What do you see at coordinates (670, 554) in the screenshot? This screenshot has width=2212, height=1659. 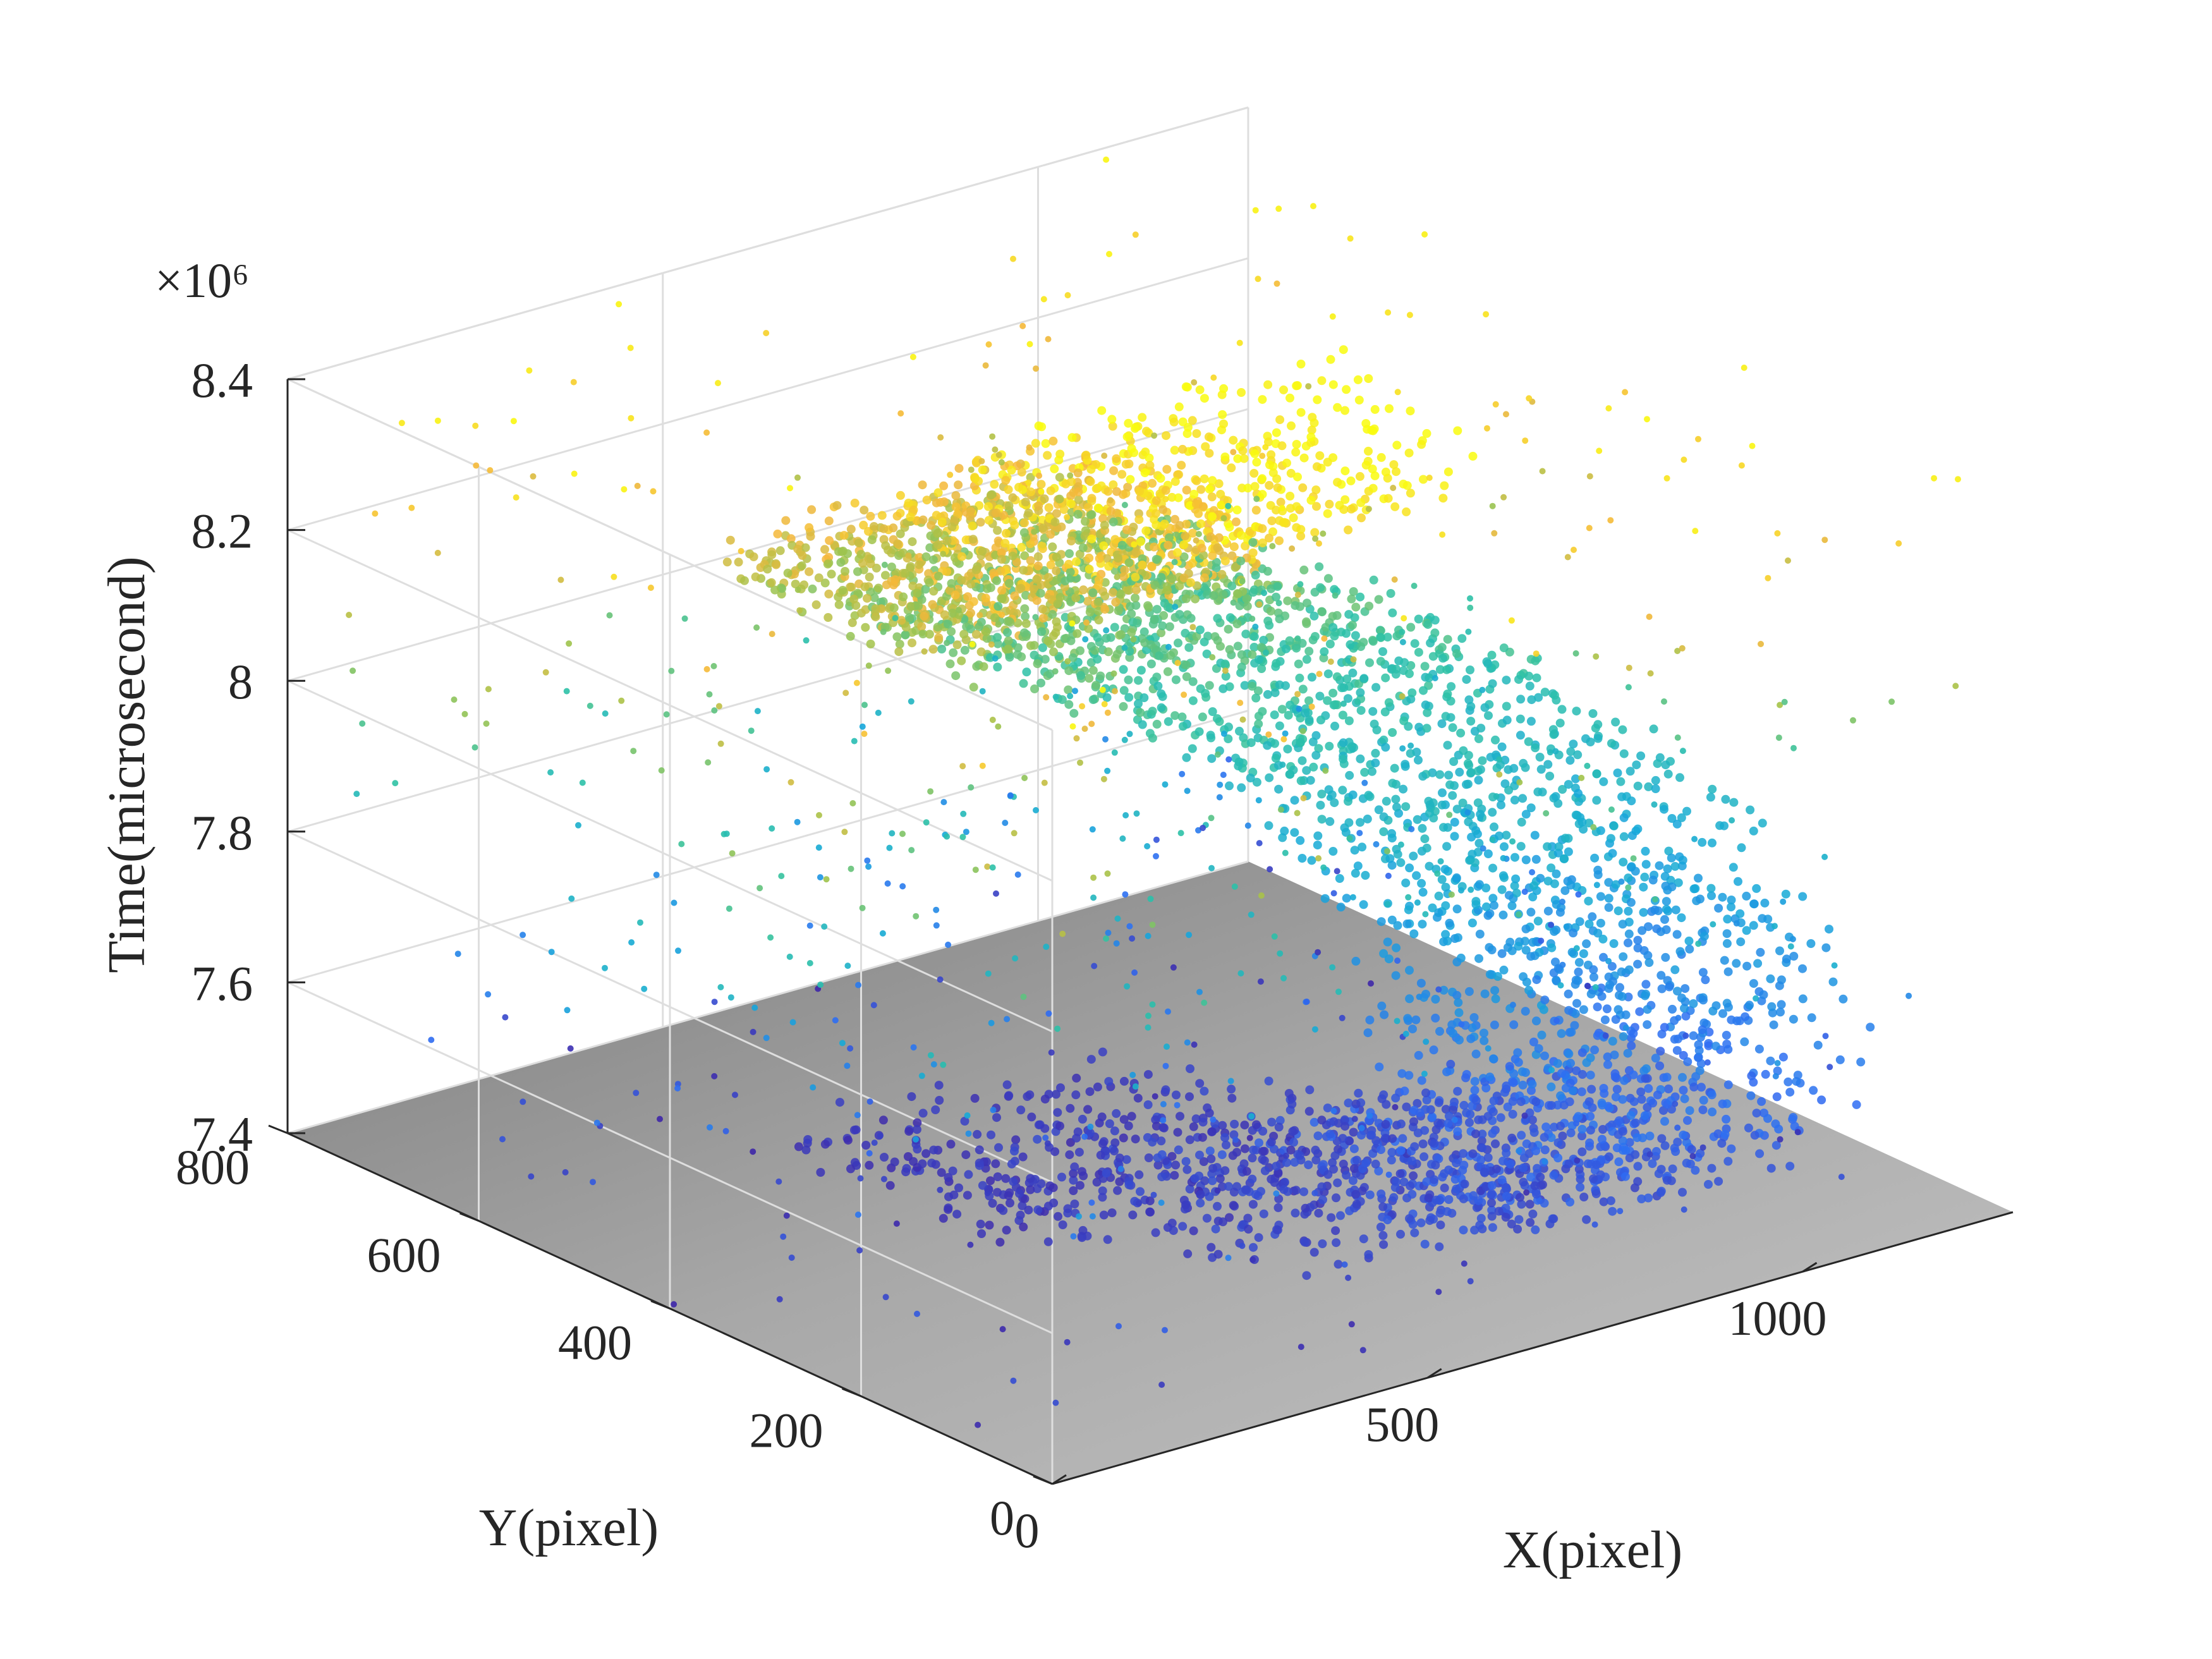 I see `grid-edge-top-left` at bounding box center [670, 554].